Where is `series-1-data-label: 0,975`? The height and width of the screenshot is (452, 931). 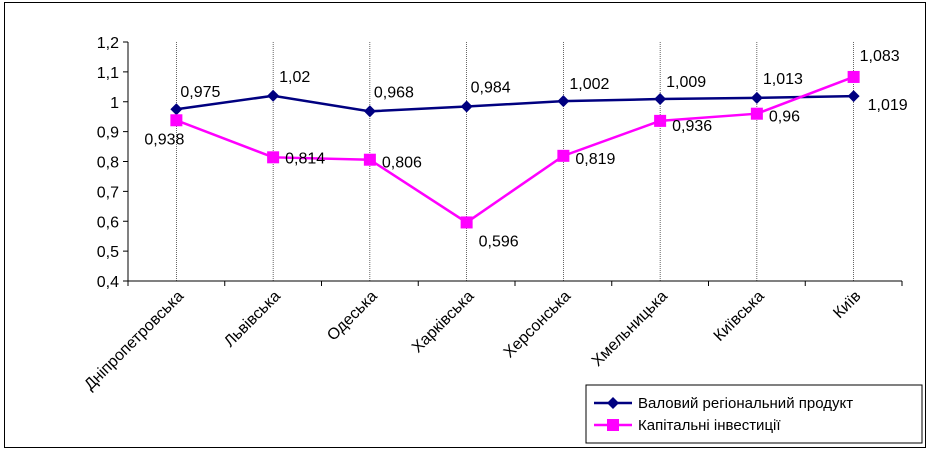 series-1-data-label: 0,975 is located at coordinates (200, 92).